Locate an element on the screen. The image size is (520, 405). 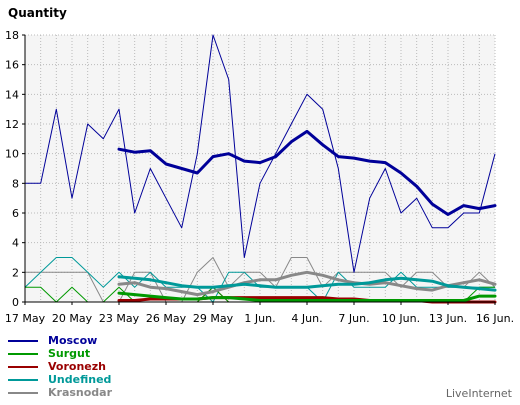
y-tick-label: 0 is located at coordinates (15, 302).